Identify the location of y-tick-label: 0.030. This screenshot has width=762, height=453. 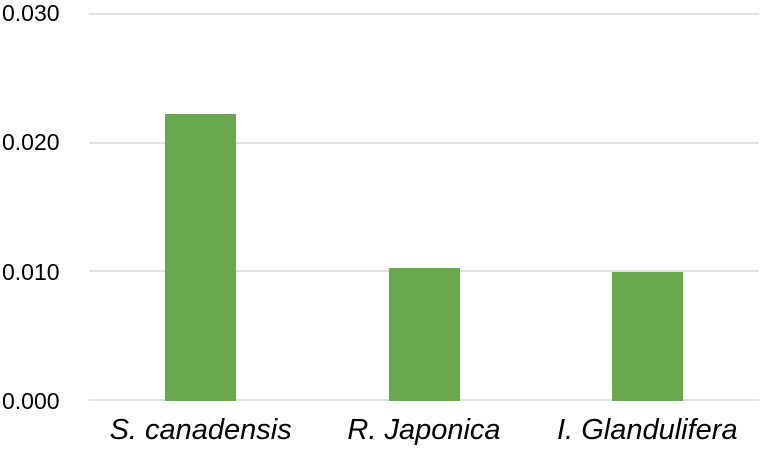
(31, 13).